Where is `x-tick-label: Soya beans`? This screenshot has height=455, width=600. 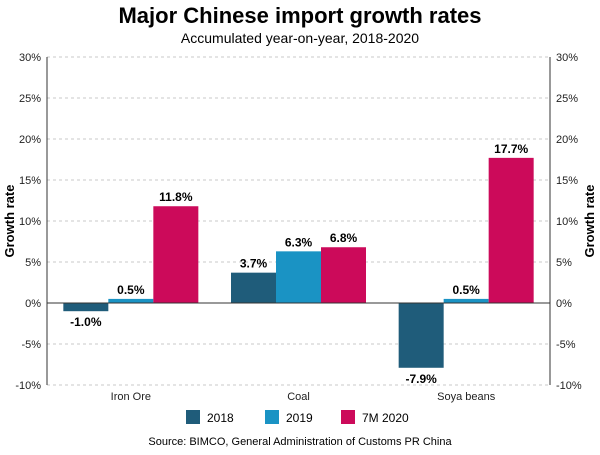 x-tick-label: Soya beans is located at coordinates (466, 397).